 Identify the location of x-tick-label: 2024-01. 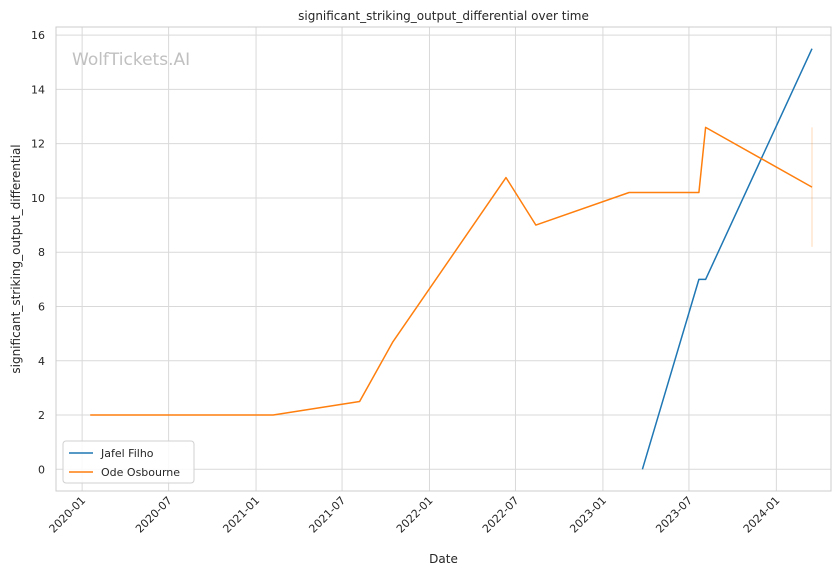
(762, 515).